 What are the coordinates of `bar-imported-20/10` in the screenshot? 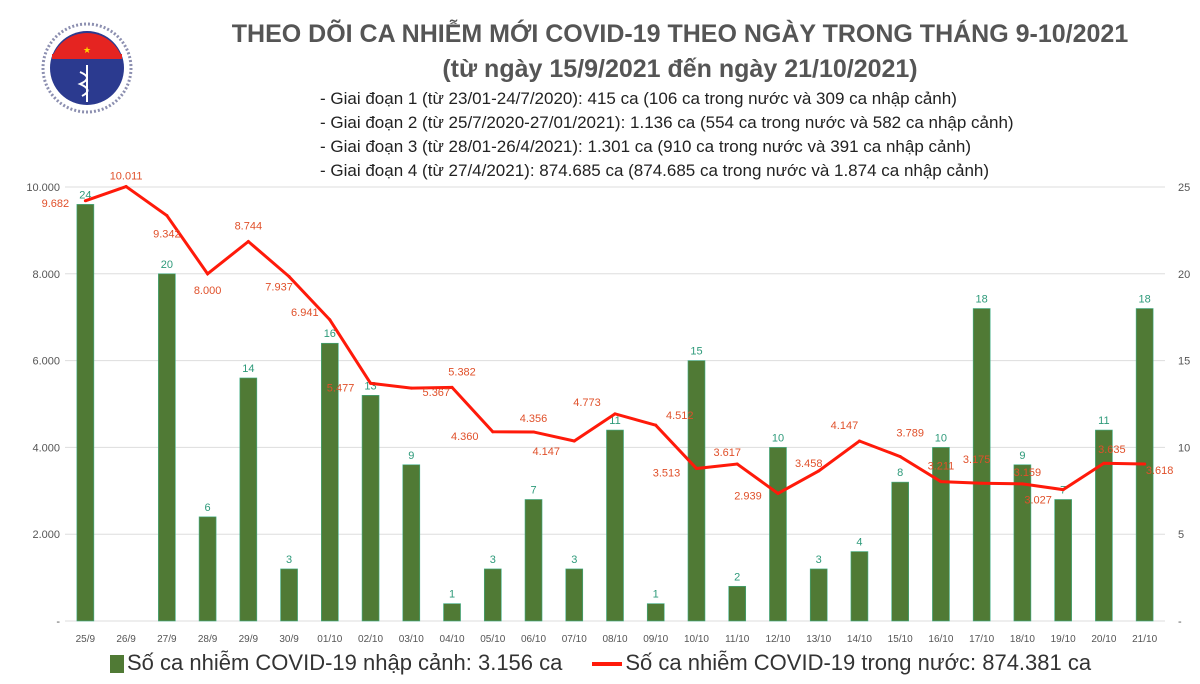 It's located at (1104, 525).